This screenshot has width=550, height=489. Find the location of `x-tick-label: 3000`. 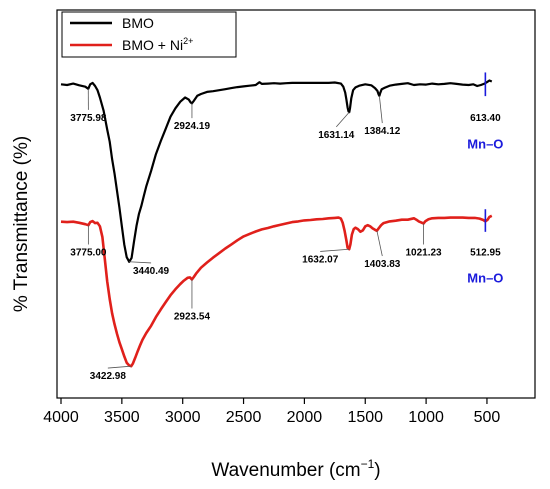

x-tick-label: 3000 is located at coordinates (183, 417).